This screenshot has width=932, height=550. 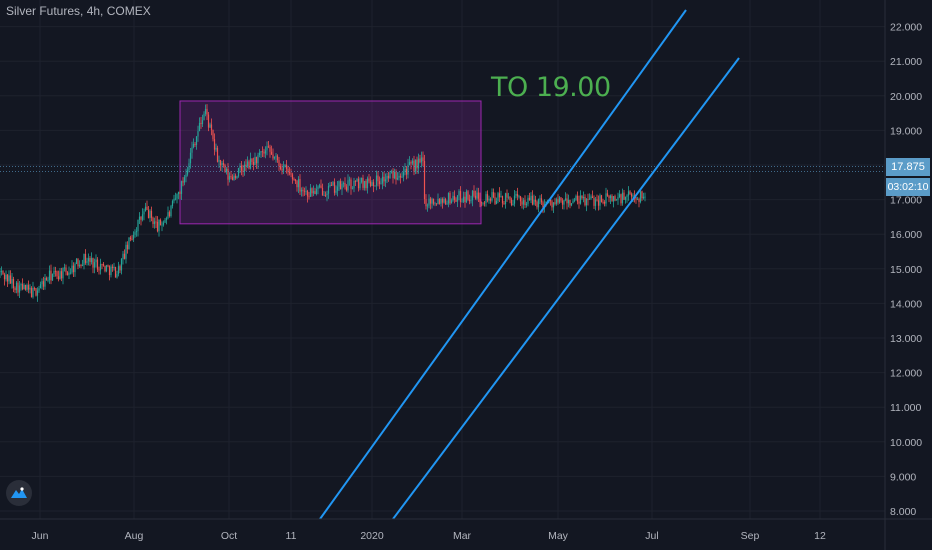 What do you see at coordinates (906, 131) in the screenshot?
I see `y-tick-label: 19.000` at bounding box center [906, 131].